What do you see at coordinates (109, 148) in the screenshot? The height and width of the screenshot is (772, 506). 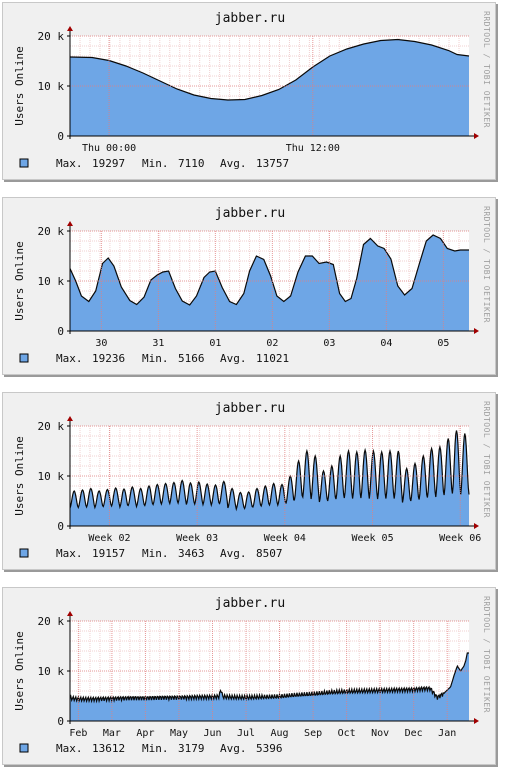 I see `x-tick-label: Thu 00:00` at bounding box center [109, 148].